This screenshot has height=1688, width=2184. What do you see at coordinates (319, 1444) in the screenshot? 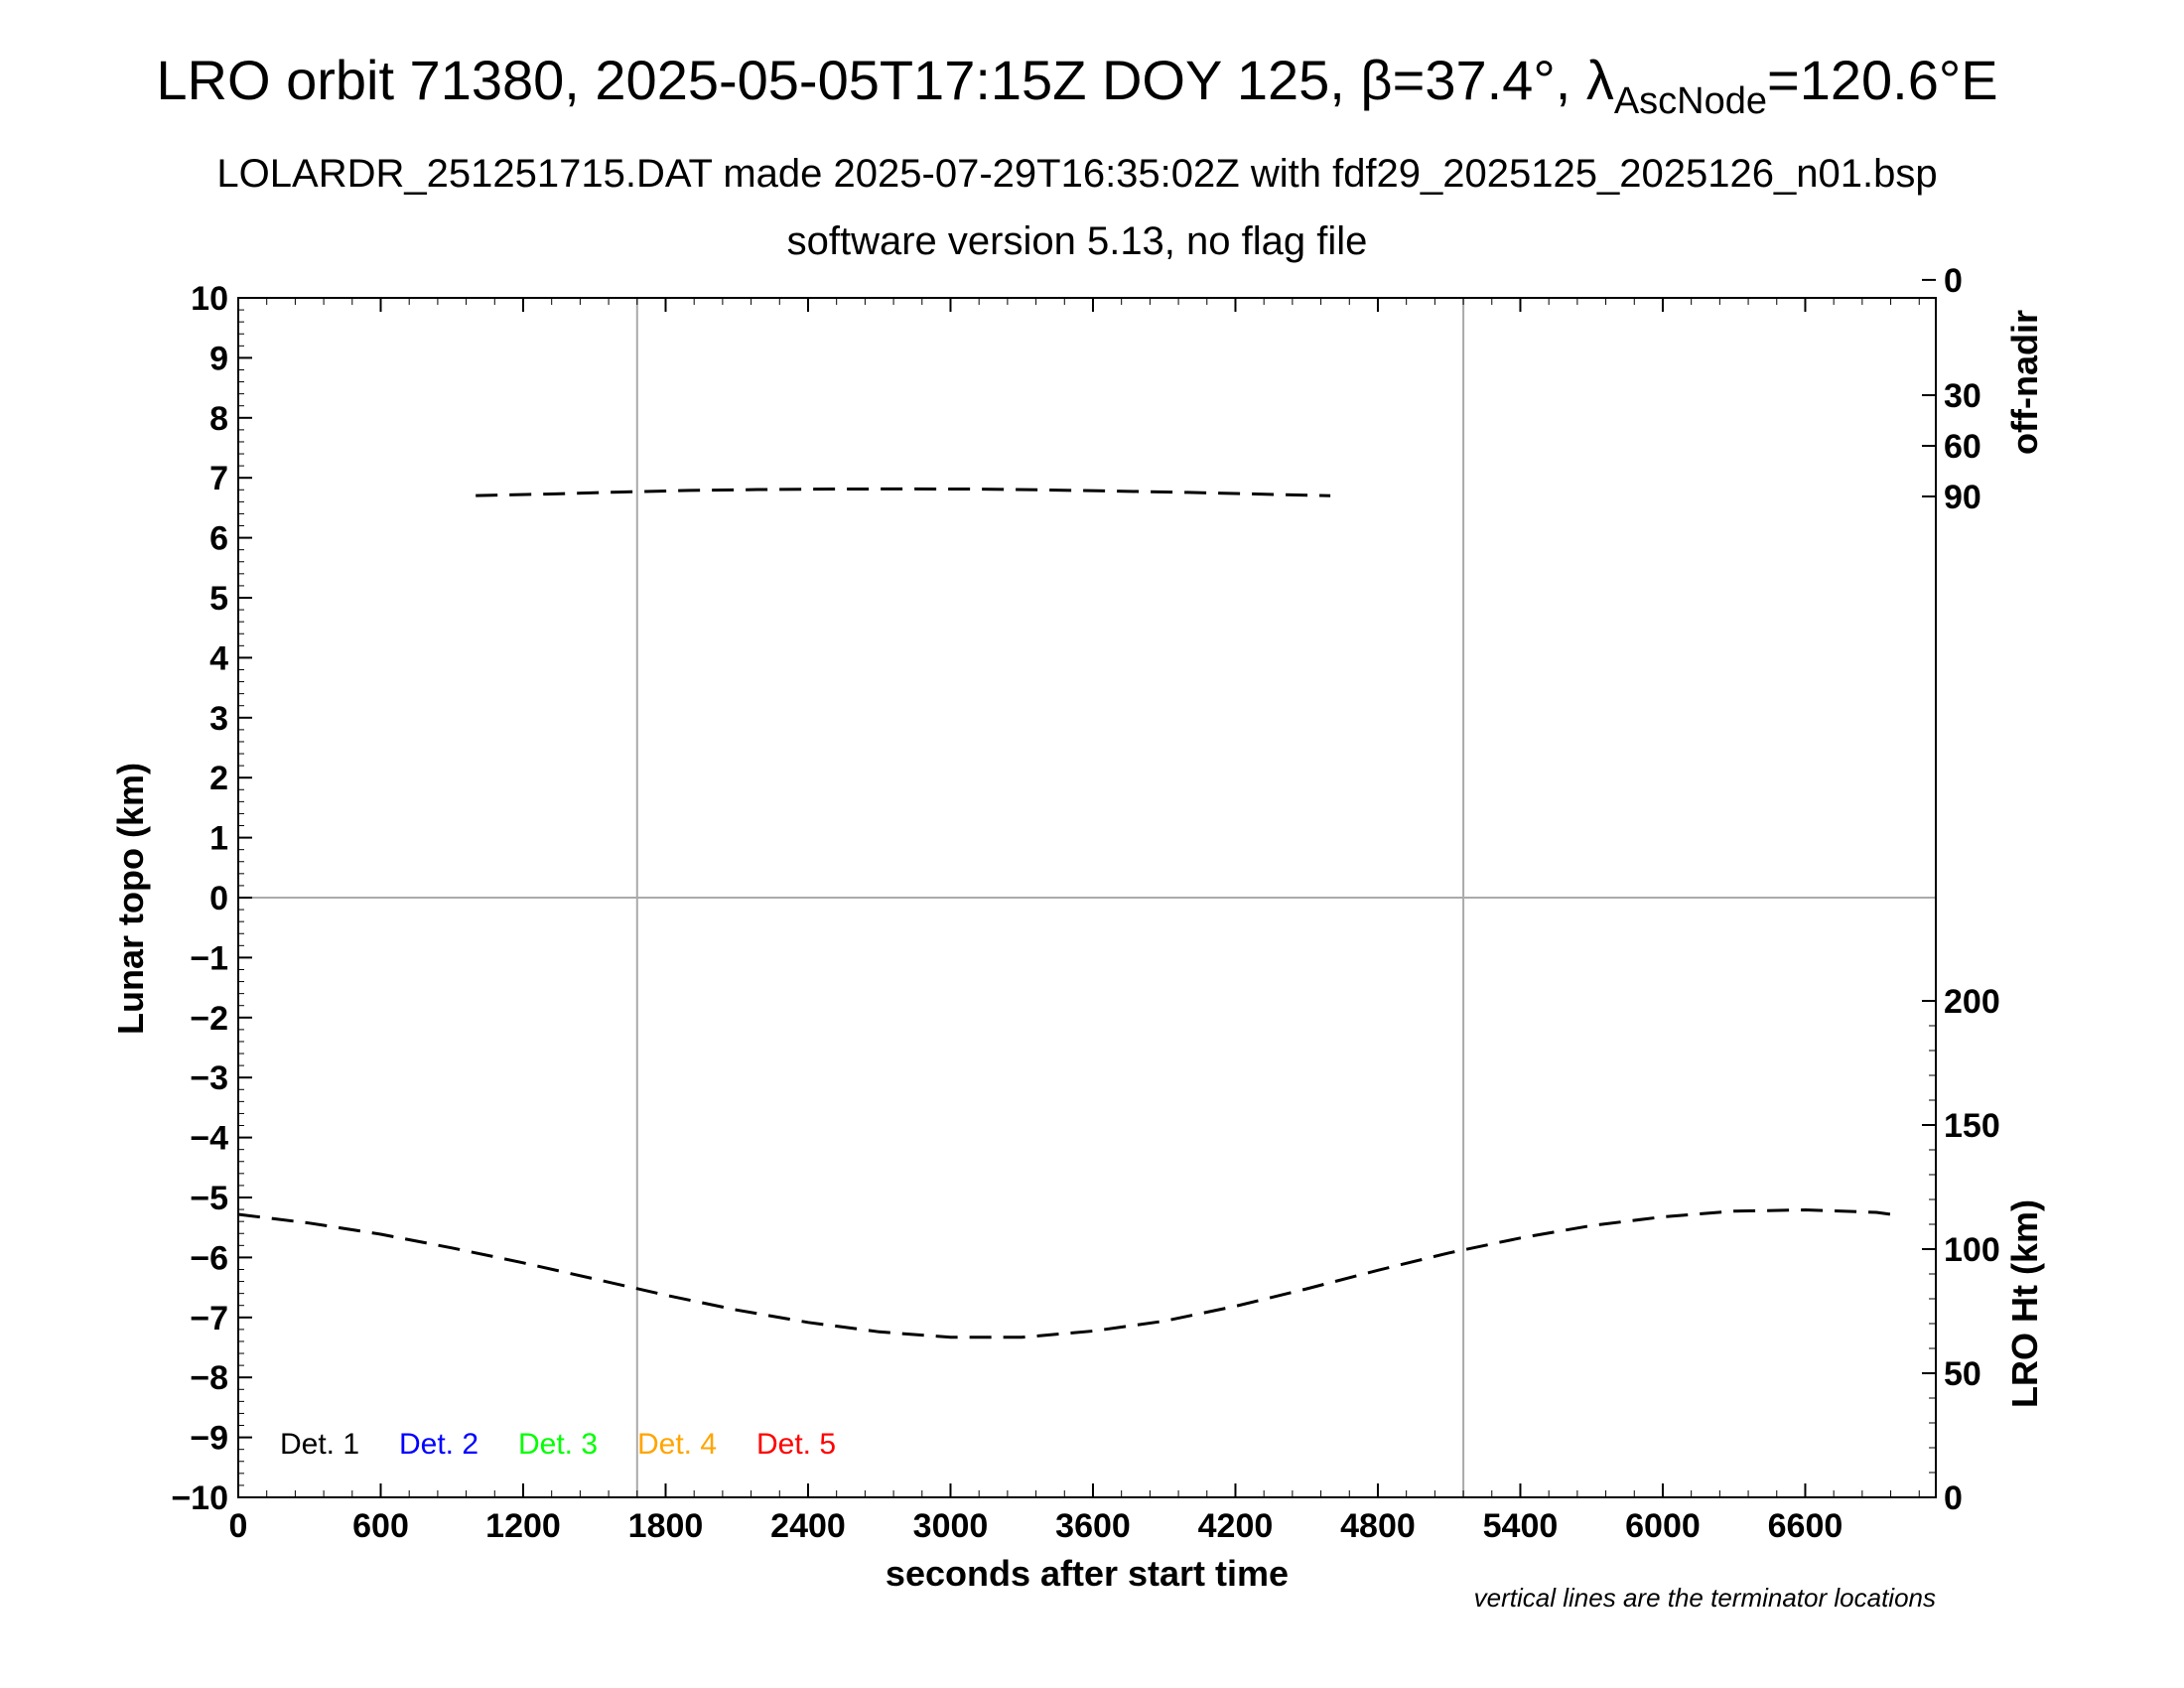
I see `legend-entry: Det. 1` at bounding box center [319, 1444].